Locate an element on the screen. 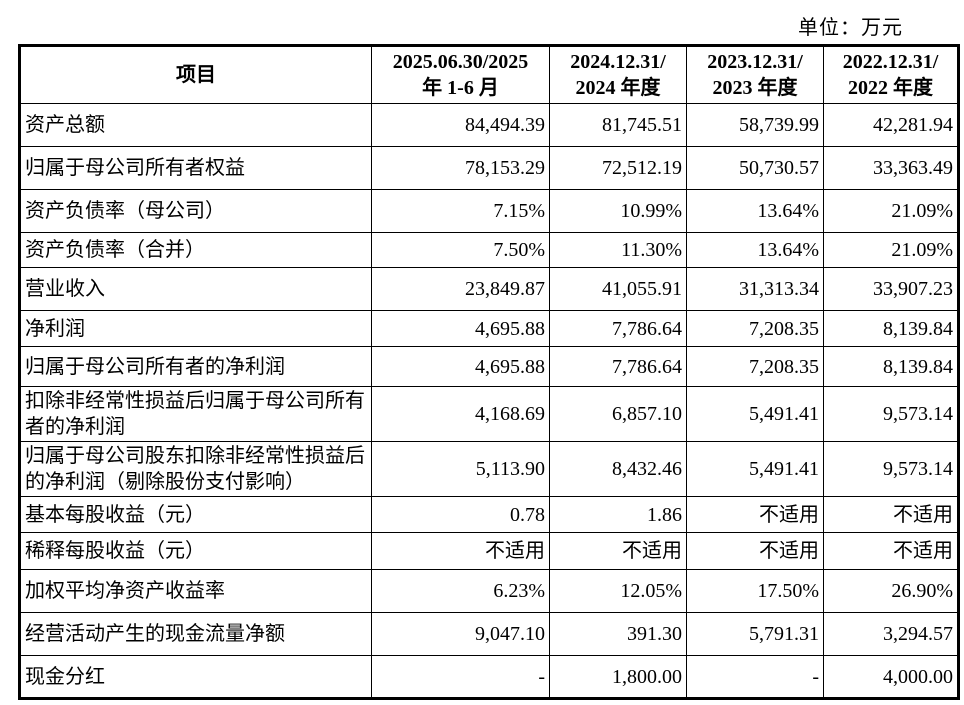 This screenshot has height=705, width=964. table-row-cash-dividend: 现金分红 - 1,800.00 - 4,000.00 is located at coordinates (489, 677).